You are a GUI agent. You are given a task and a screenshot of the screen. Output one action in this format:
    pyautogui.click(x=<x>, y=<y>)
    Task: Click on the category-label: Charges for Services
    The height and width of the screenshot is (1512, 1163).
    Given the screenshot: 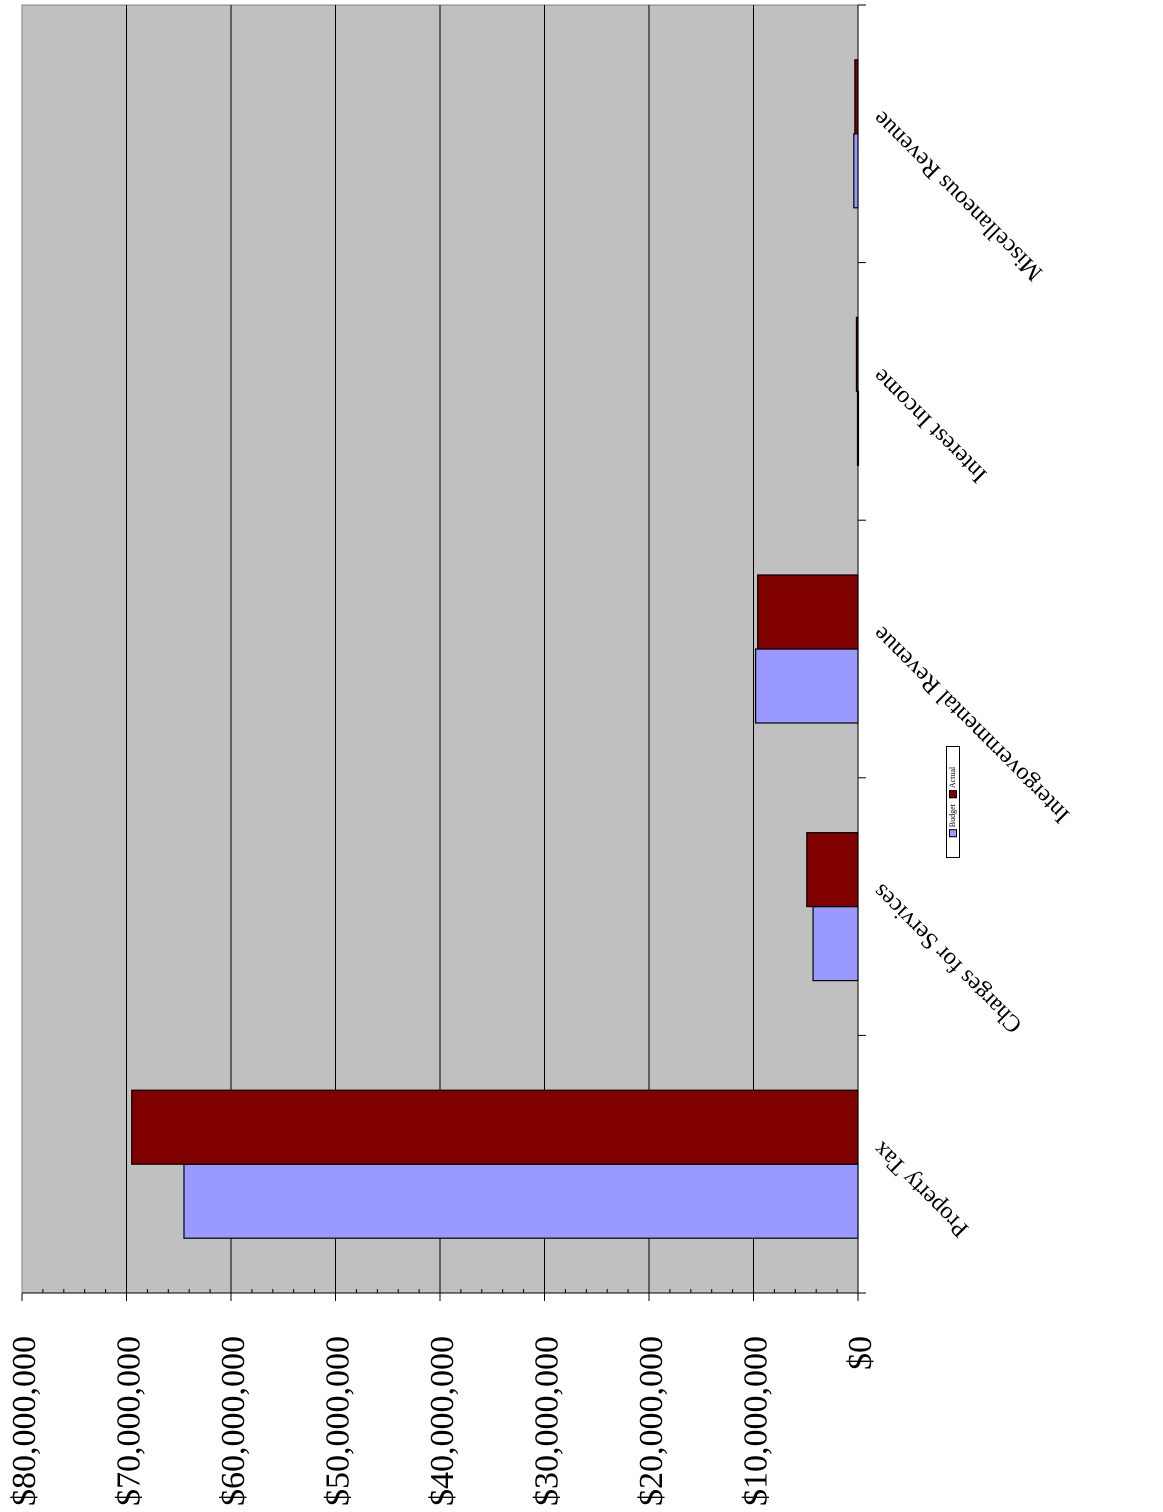 What is the action you would take?
    pyautogui.click(x=947, y=958)
    